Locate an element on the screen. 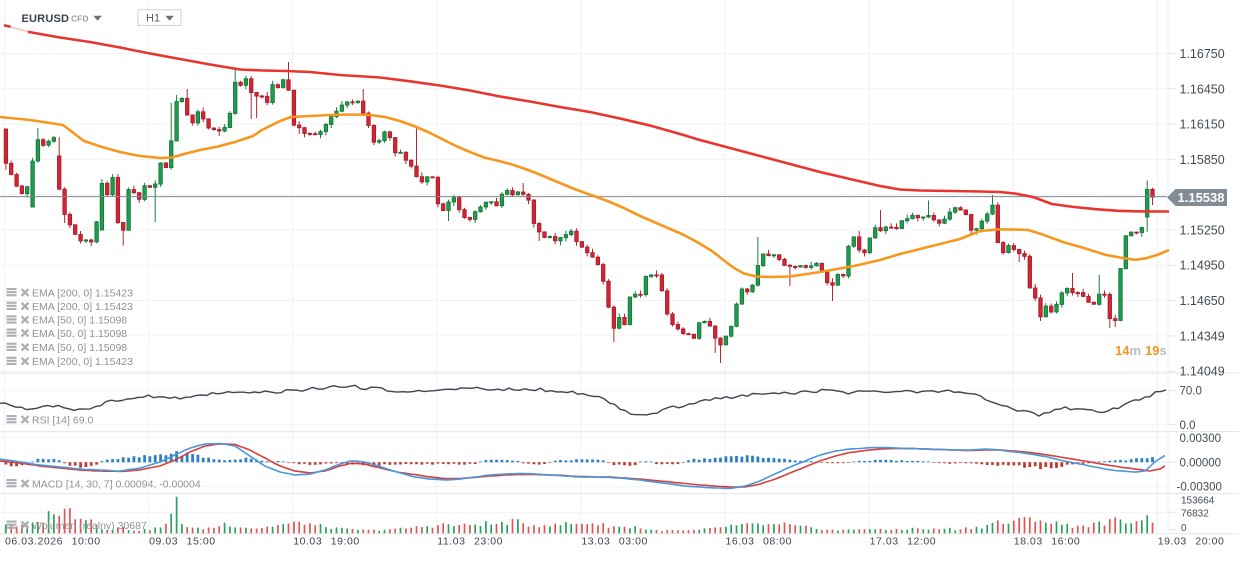 This screenshot has width=1239, height=564. svg-text: 76832 is located at coordinates (1195, 513).